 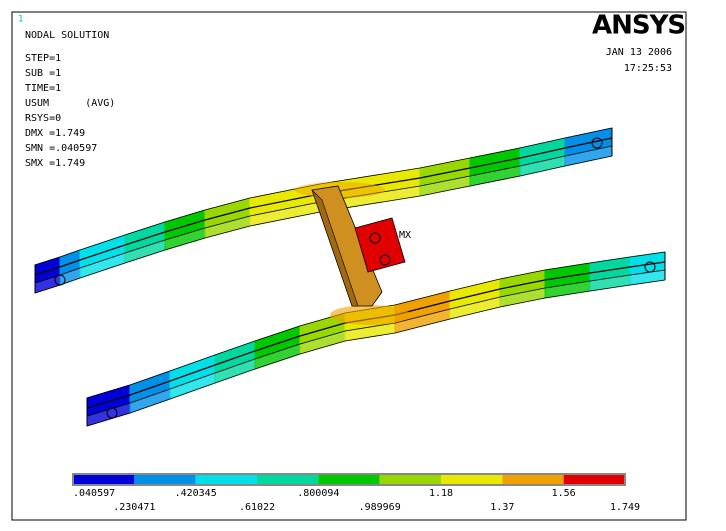 What do you see at coordinates (639, 52) in the screenshot?
I see `date: JAN 13 2006` at bounding box center [639, 52].